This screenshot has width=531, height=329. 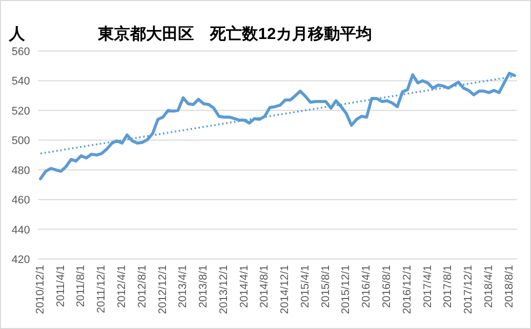 What do you see at coordinates (408, 289) in the screenshot?
I see `x-tick-label: 2016/12/1` at bounding box center [408, 289].